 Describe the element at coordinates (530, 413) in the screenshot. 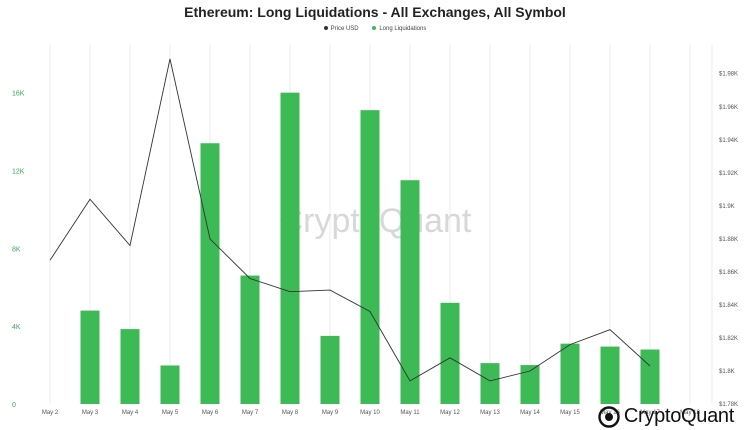

I see `x-tick-label: May 14` at that location.